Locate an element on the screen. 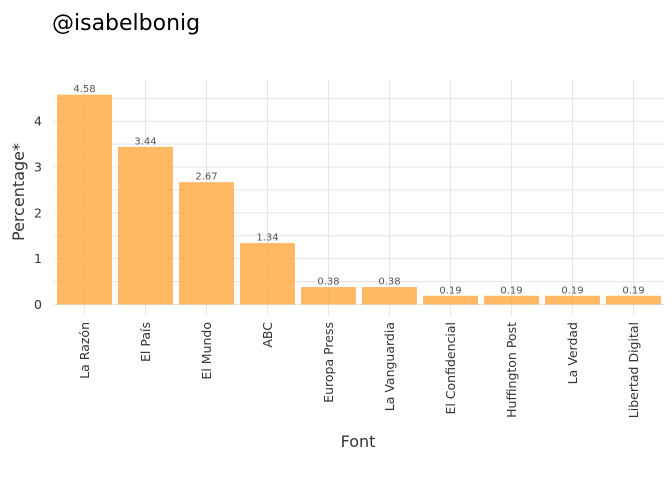 The image size is (672, 480). chart-title: @isabelbonig is located at coordinates (126, 23).